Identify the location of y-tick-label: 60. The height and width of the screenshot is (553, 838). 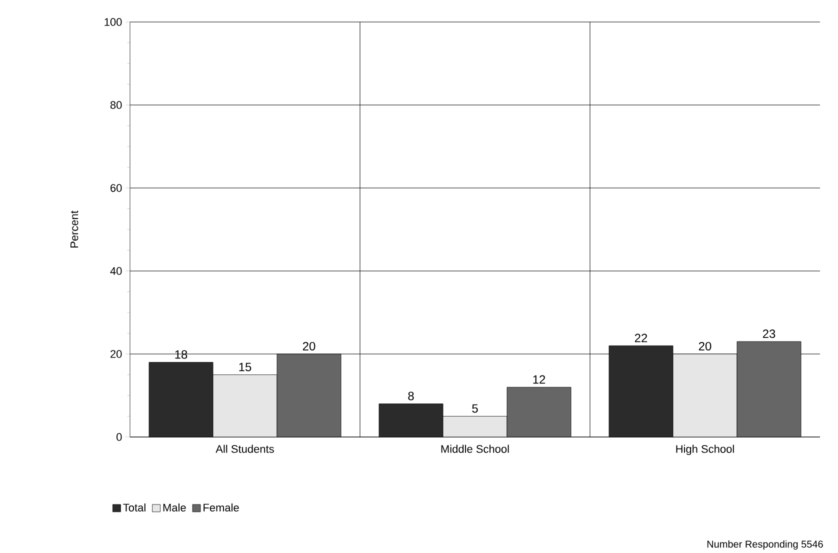
(116, 188).